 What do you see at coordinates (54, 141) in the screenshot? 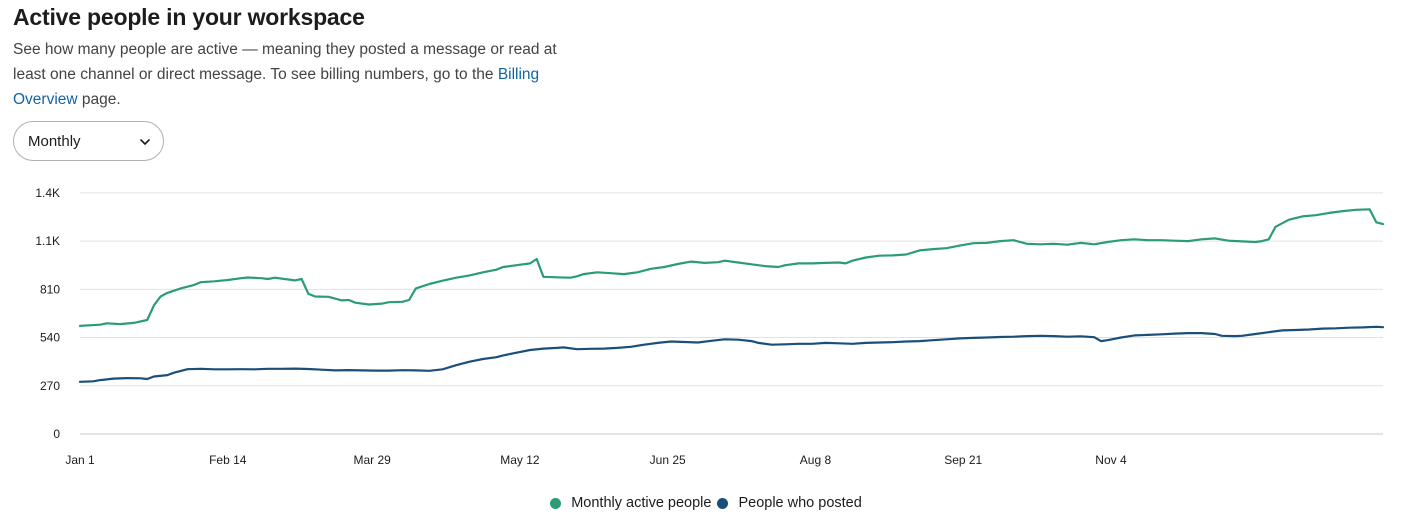
I see `period-select-value: Monthly` at bounding box center [54, 141].